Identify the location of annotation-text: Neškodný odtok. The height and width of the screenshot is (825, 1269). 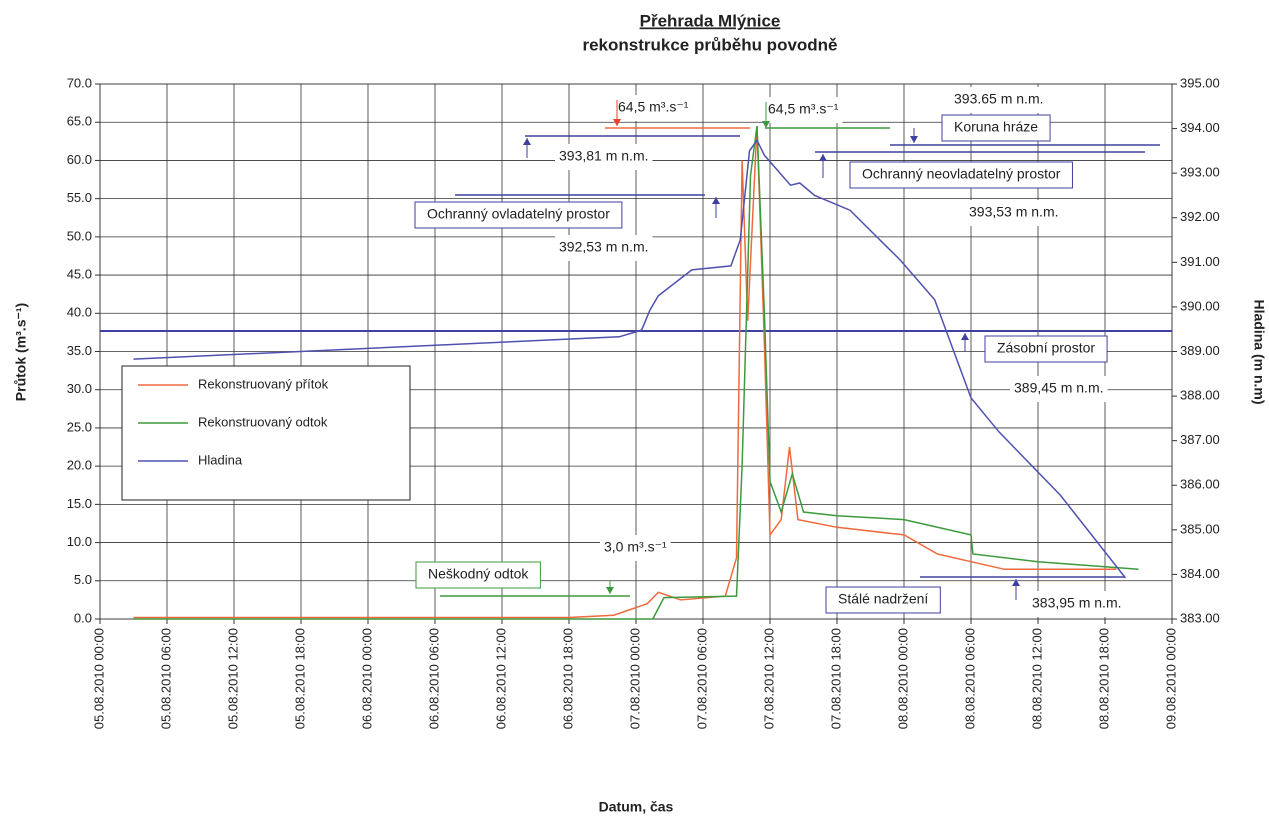
(478, 574).